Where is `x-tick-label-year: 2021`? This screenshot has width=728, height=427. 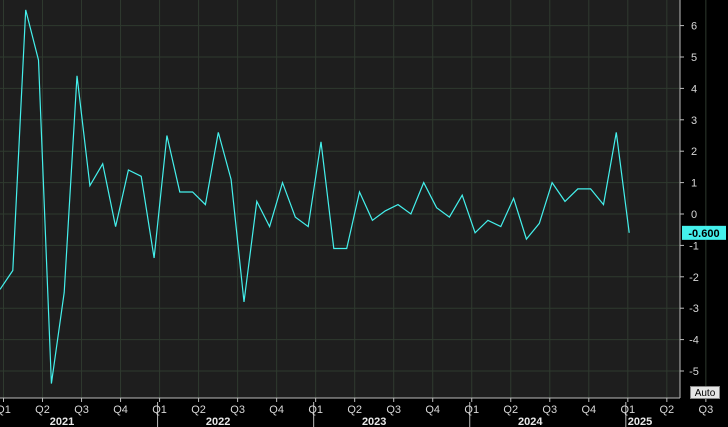
x-tick-label-year: 2021 is located at coordinates (62, 421).